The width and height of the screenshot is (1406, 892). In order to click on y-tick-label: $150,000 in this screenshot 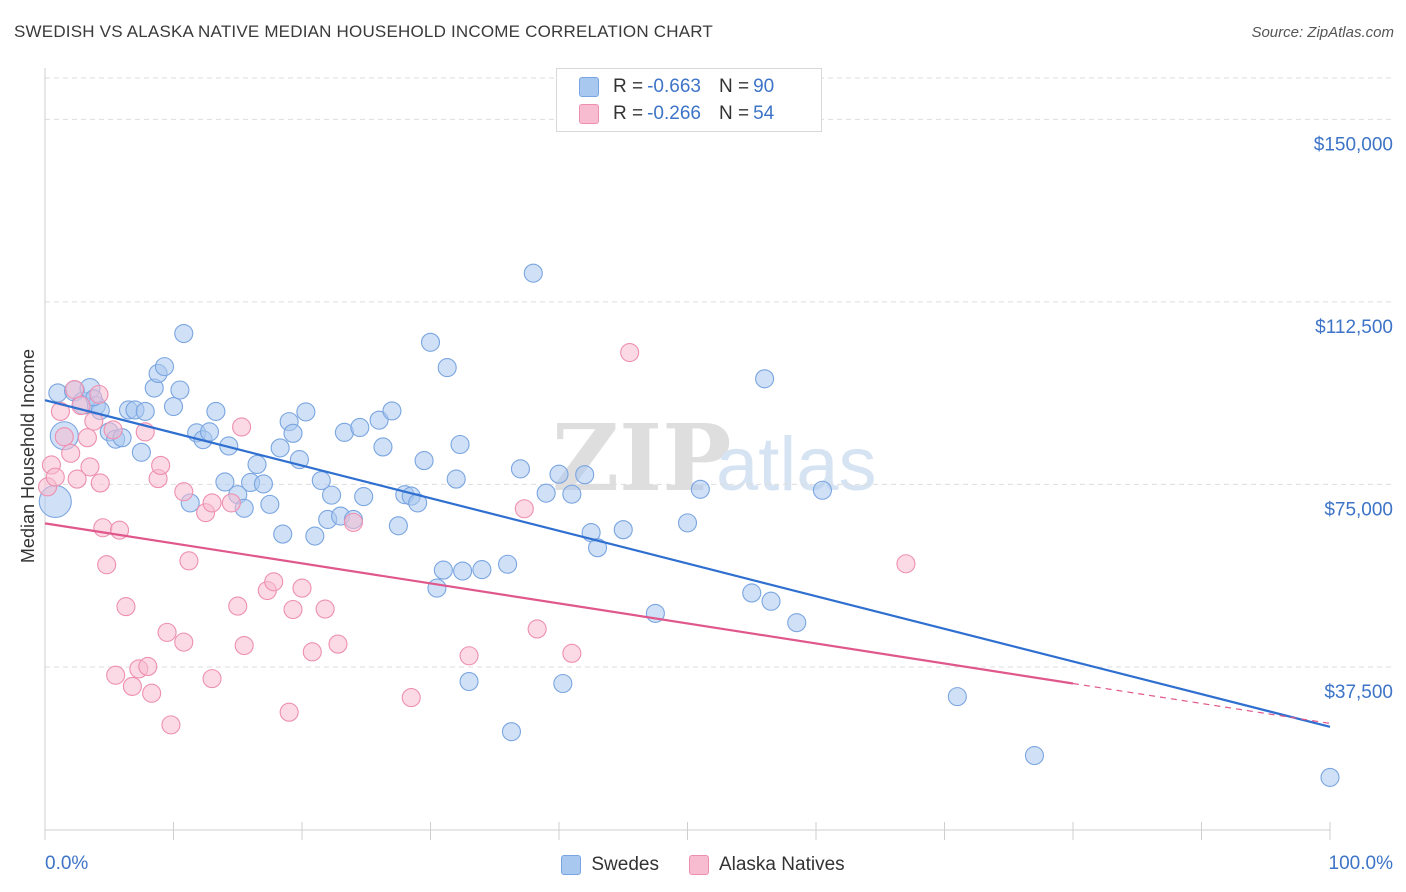, I will do `click(1353, 144)`.